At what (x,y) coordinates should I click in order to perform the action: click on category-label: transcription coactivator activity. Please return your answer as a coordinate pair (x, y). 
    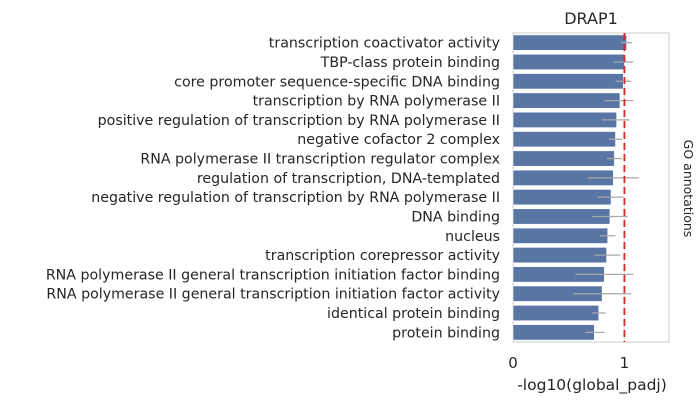
    Looking at the image, I should click on (384, 44).